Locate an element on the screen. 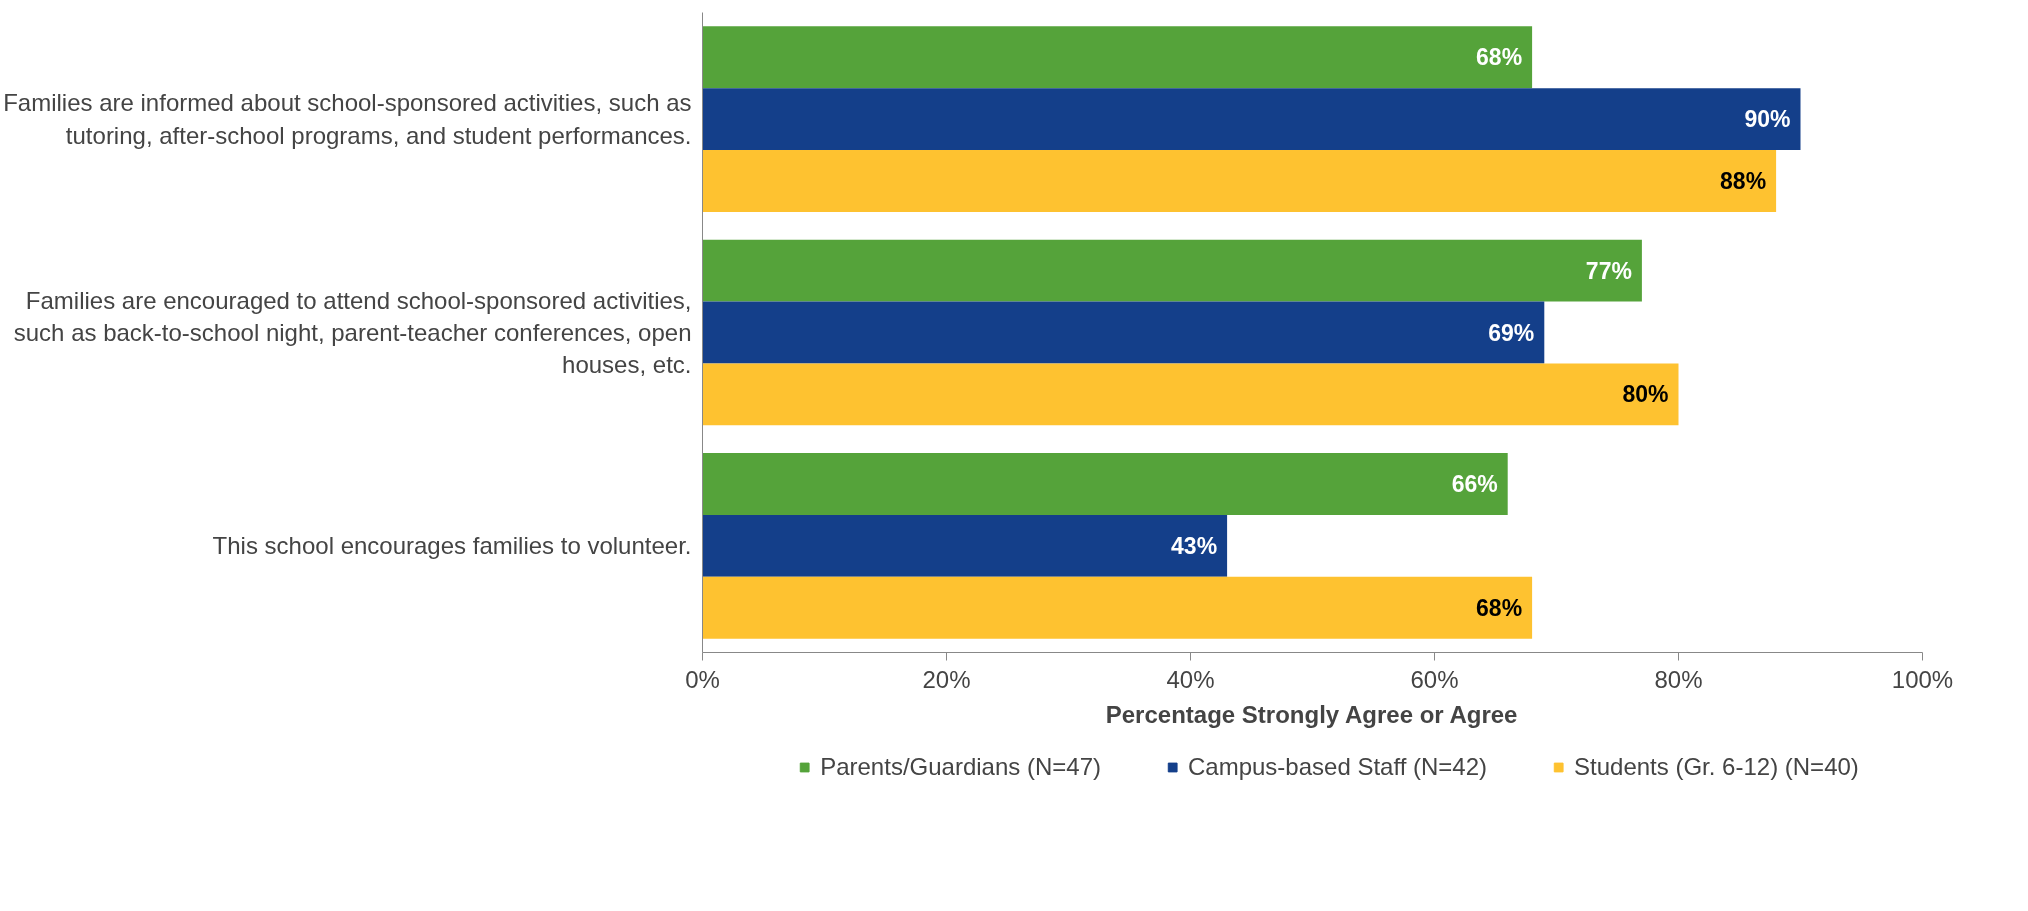 The width and height of the screenshot is (2028, 911). data-label: 43% is located at coordinates (1194, 545).